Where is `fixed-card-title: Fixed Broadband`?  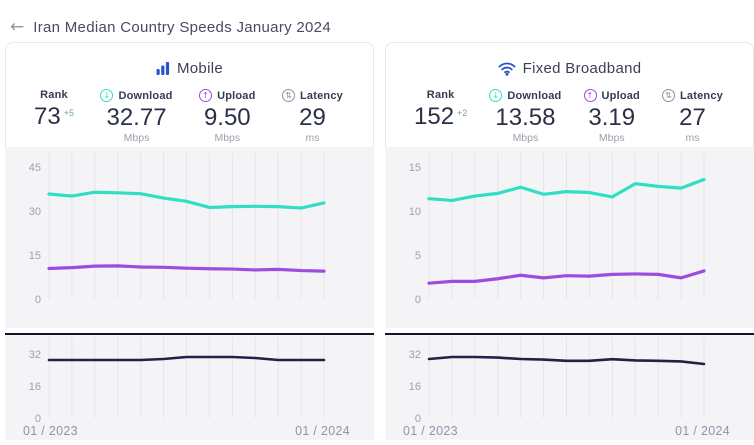 fixed-card-title: Fixed Broadband is located at coordinates (569, 68).